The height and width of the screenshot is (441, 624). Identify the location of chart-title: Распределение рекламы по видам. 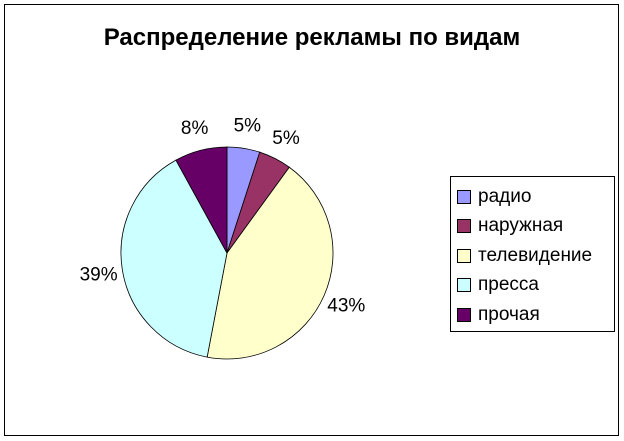
(312, 37).